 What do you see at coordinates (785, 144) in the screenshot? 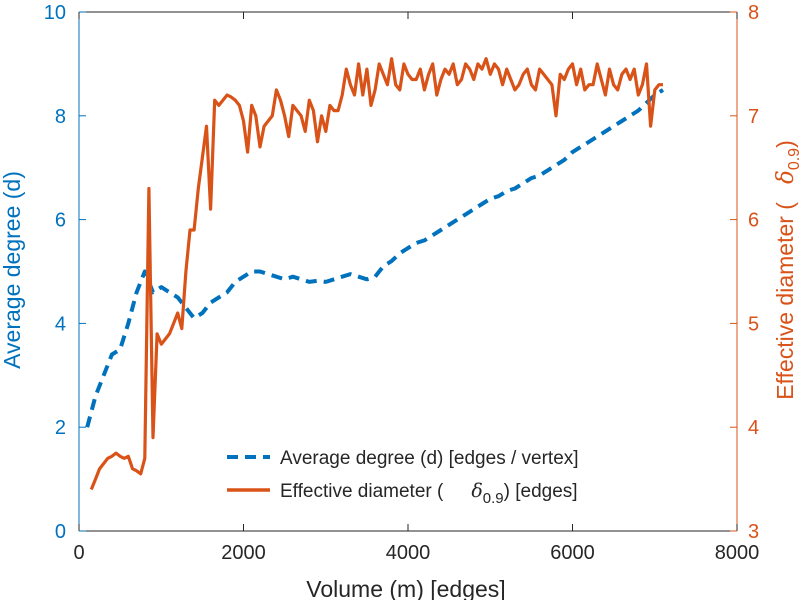
I see `y-axis-right-label-close: )` at bounding box center [785, 144].